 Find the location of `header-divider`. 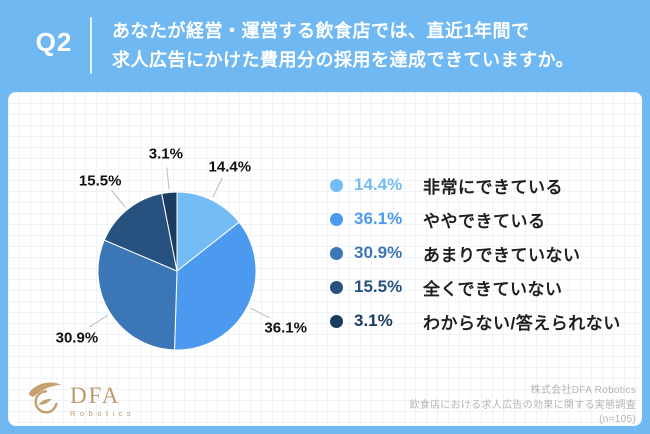

header-divider is located at coordinates (91, 45).